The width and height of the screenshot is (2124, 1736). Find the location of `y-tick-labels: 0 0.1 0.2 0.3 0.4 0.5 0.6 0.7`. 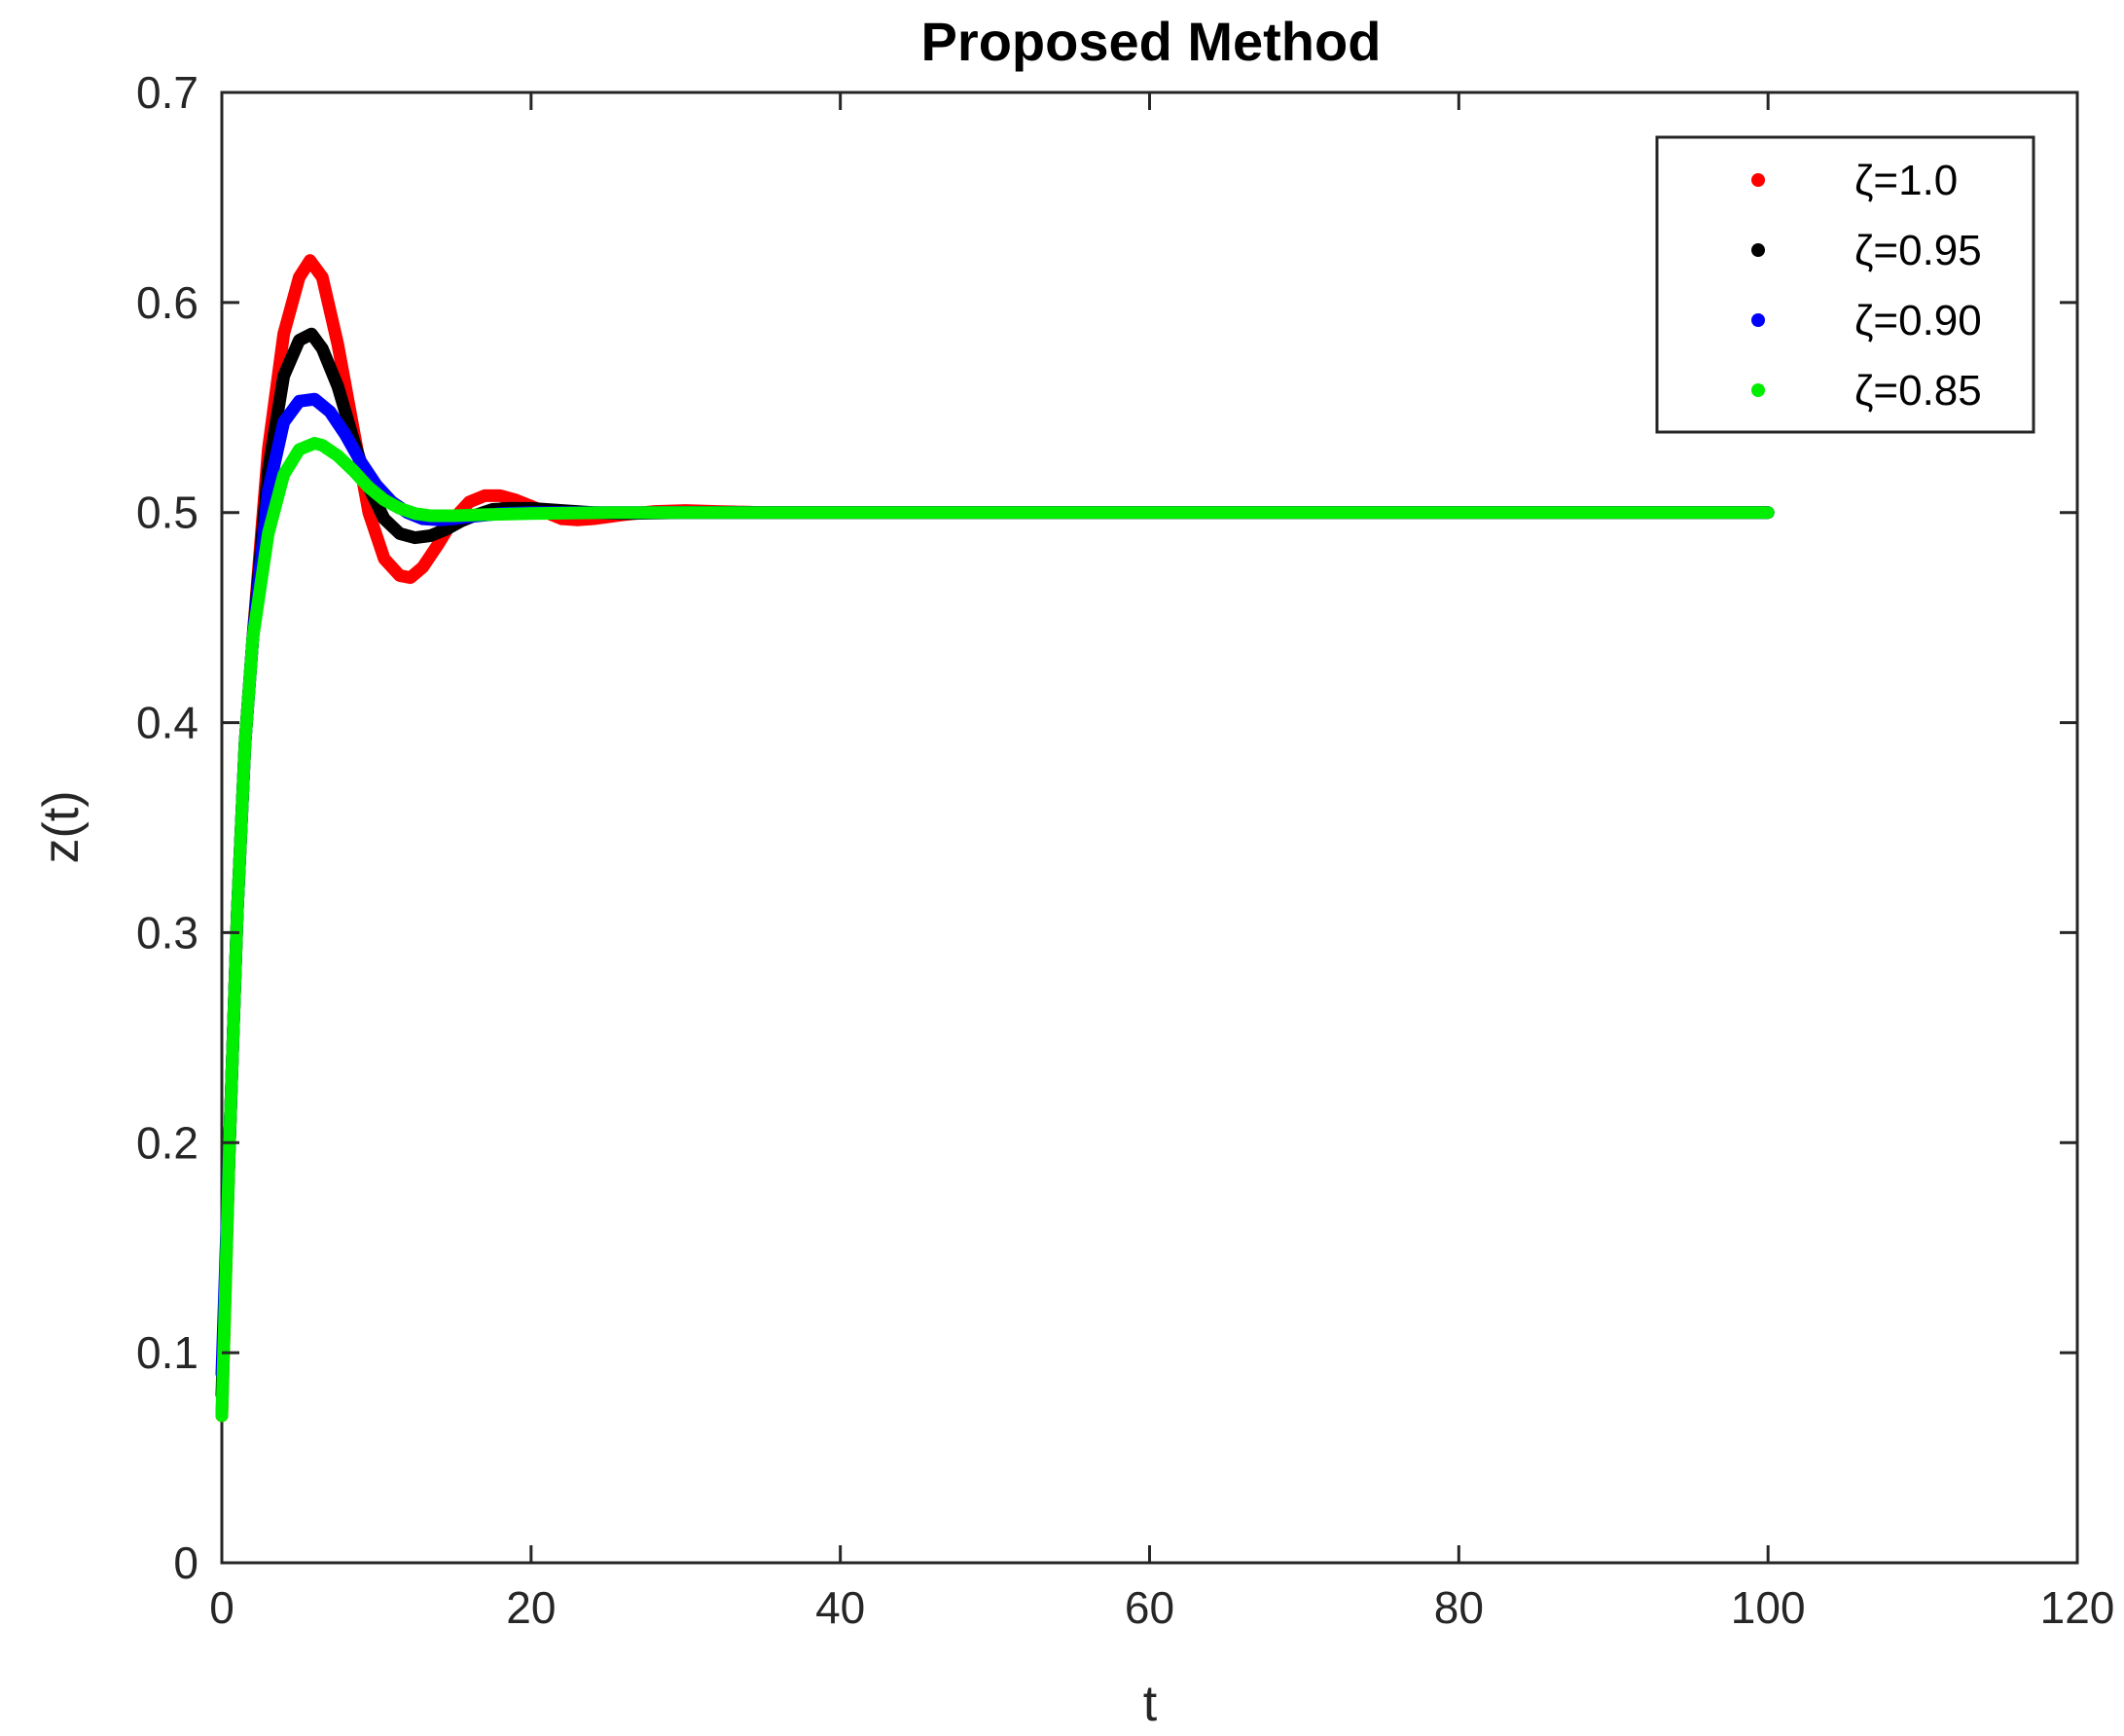

y-tick-labels: 0 0.1 0.2 0.3 0.4 0.5 0.6 0.7 is located at coordinates (167, 828).